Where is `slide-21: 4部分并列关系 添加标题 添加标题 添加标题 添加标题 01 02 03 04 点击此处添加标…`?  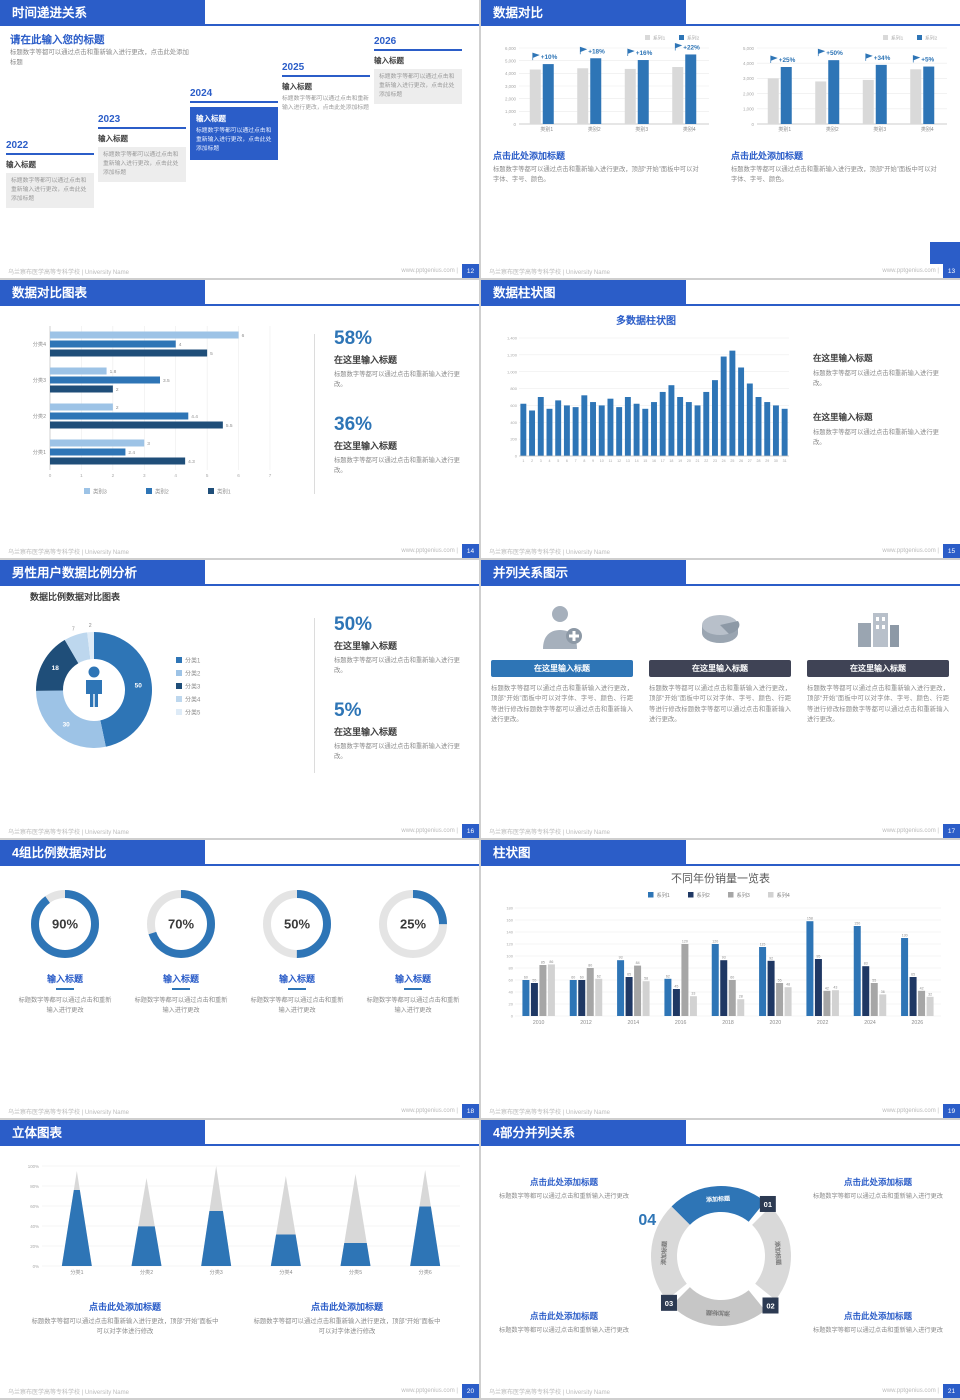
slide-21: 4部分并列关系 添加标题 添加标题 添加标题 添加标题 01 02 03 04 点击此处添加标… is located at coordinates (720, 1259).